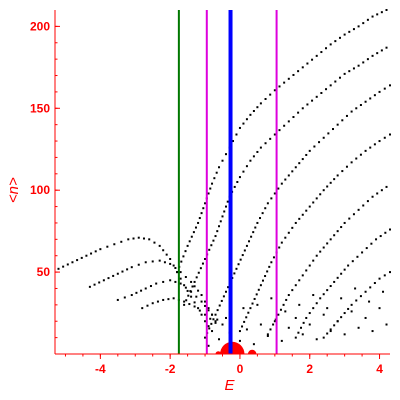 This screenshot has height=400, width=400. What do you see at coordinates (309, 369) in the screenshot?
I see `x-tick-label: 2` at bounding box center [309, 369].